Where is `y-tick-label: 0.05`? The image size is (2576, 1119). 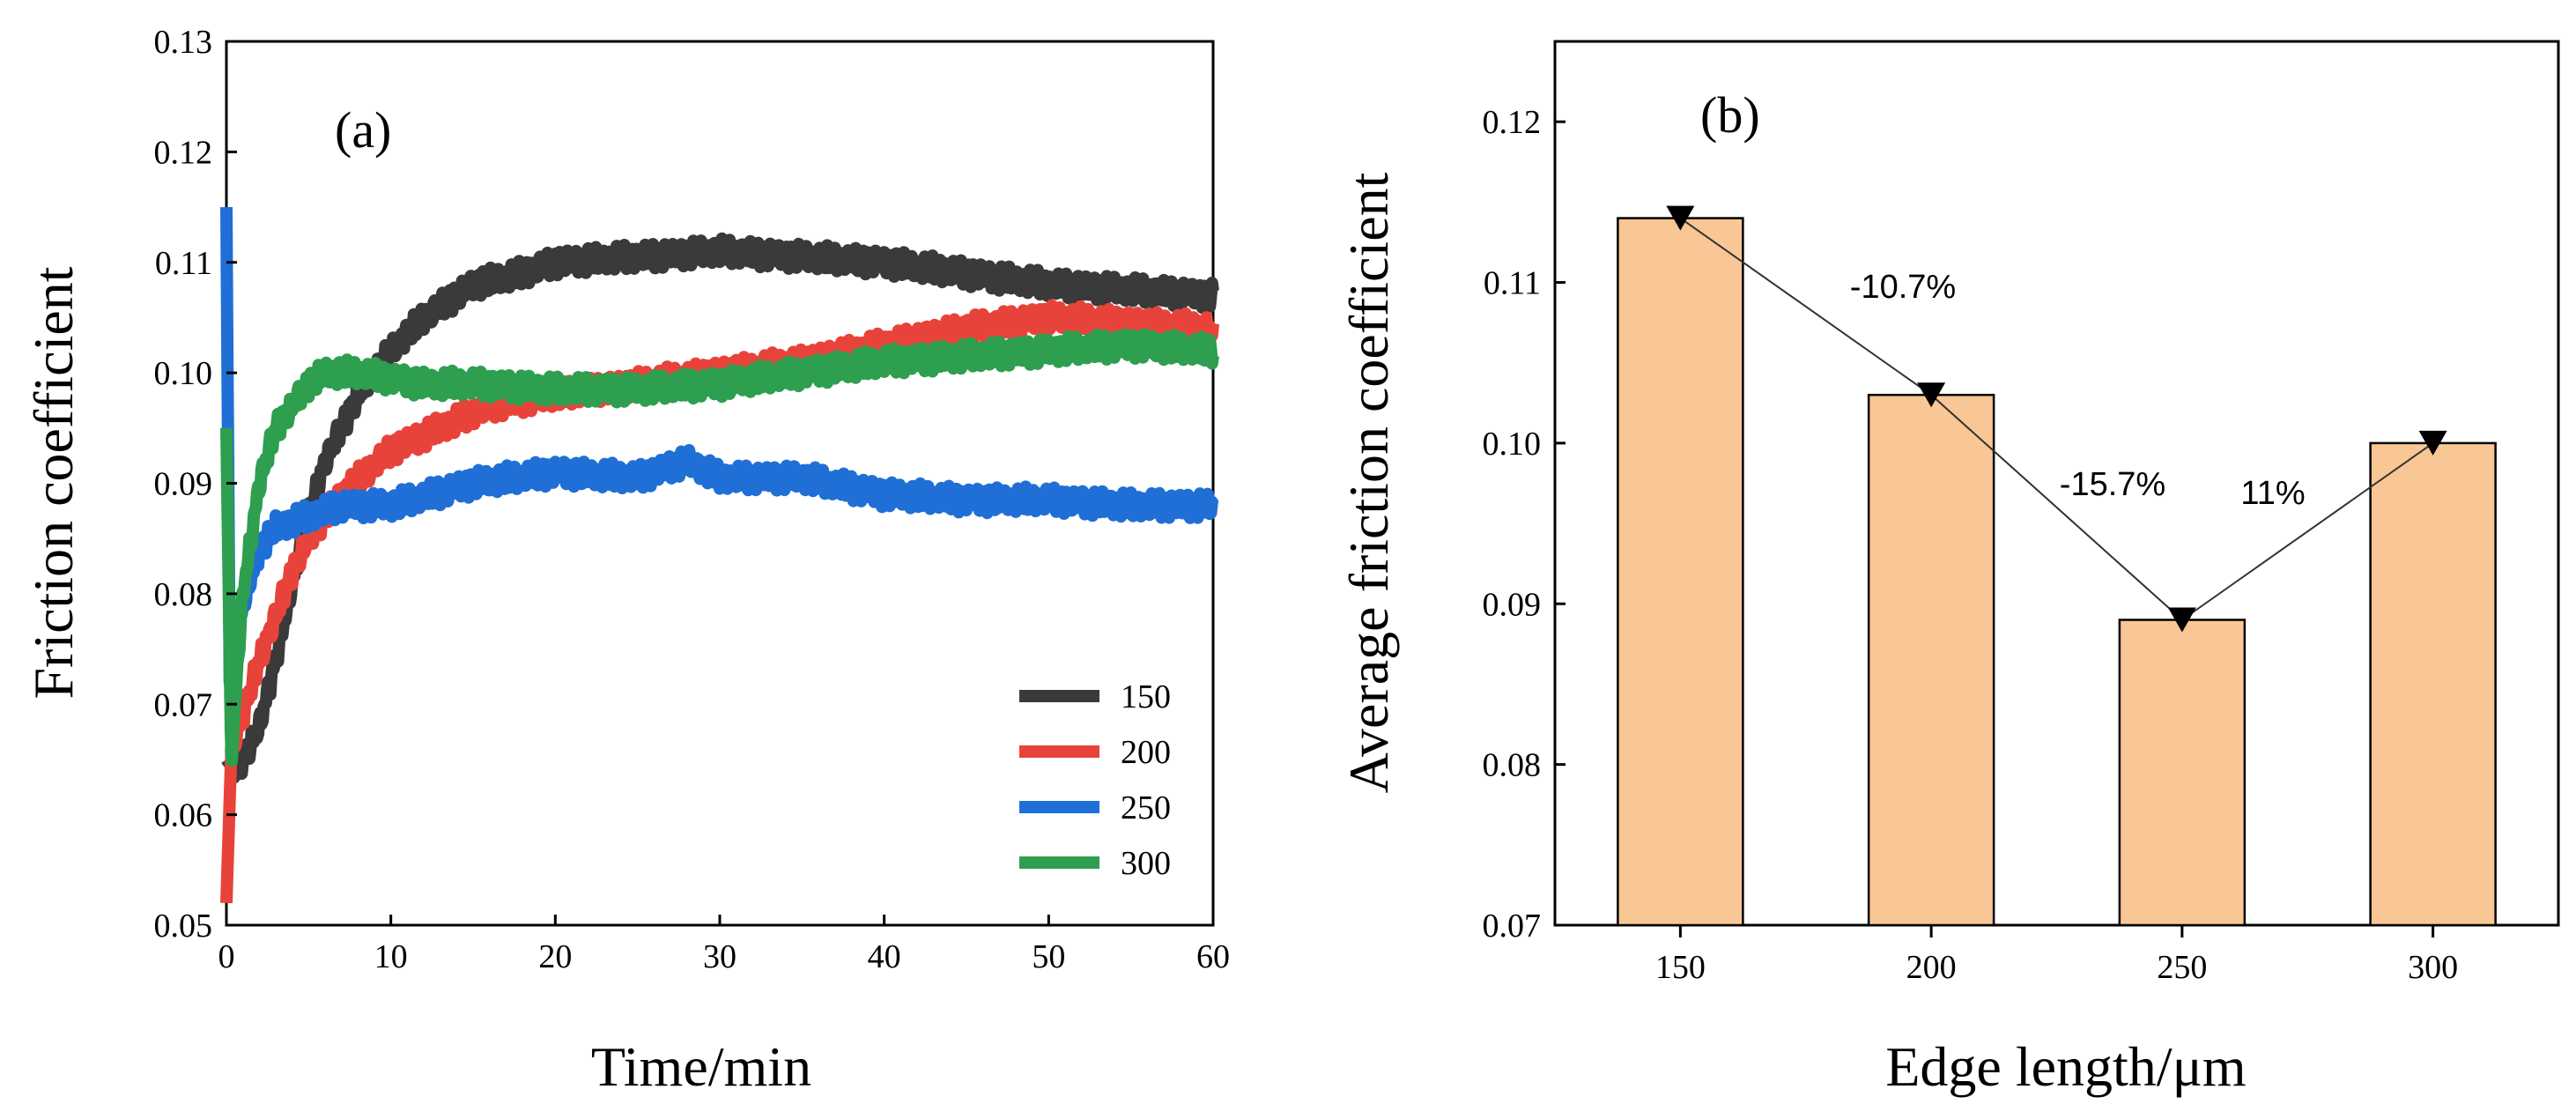 y-tick-label: 0.05 is located at coordinates (184, 926).